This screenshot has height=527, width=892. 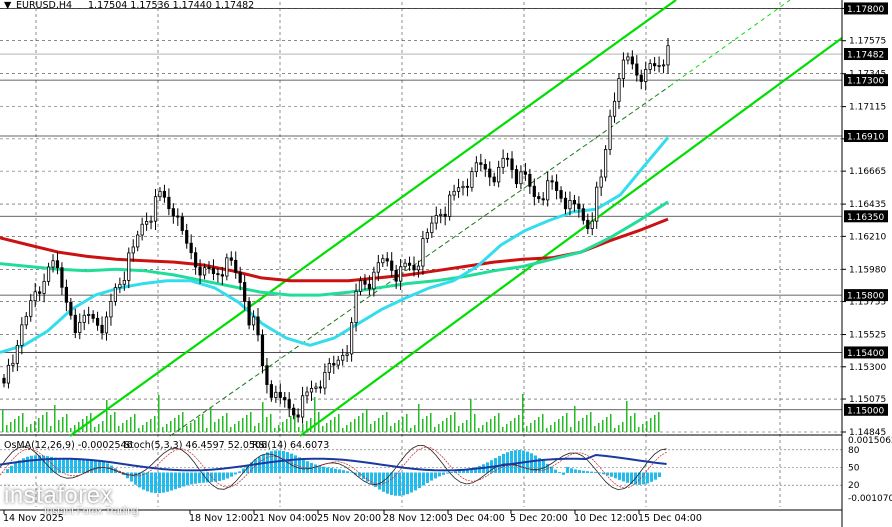 I want to click on price-tick-label: 1.15755, so click(x=867, y=303).